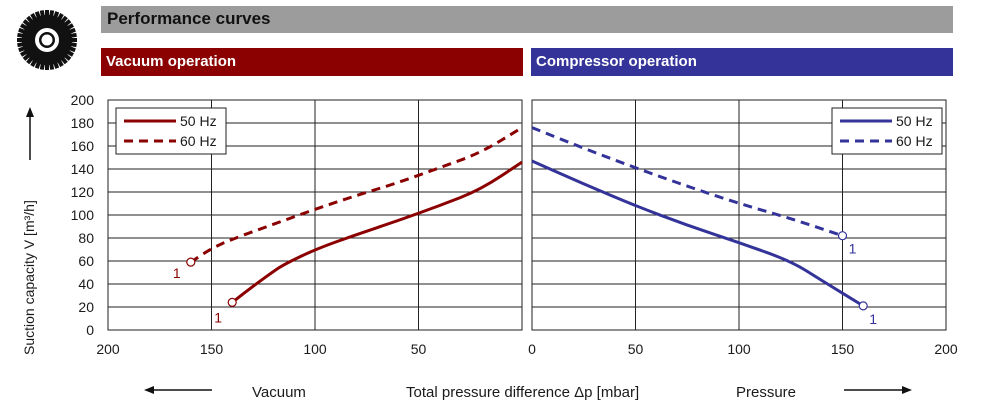 The image size is (989, 408). Describe the element at coordinates (83, 123) in the screenshot. I see `y-tick-label: 180` at that location.